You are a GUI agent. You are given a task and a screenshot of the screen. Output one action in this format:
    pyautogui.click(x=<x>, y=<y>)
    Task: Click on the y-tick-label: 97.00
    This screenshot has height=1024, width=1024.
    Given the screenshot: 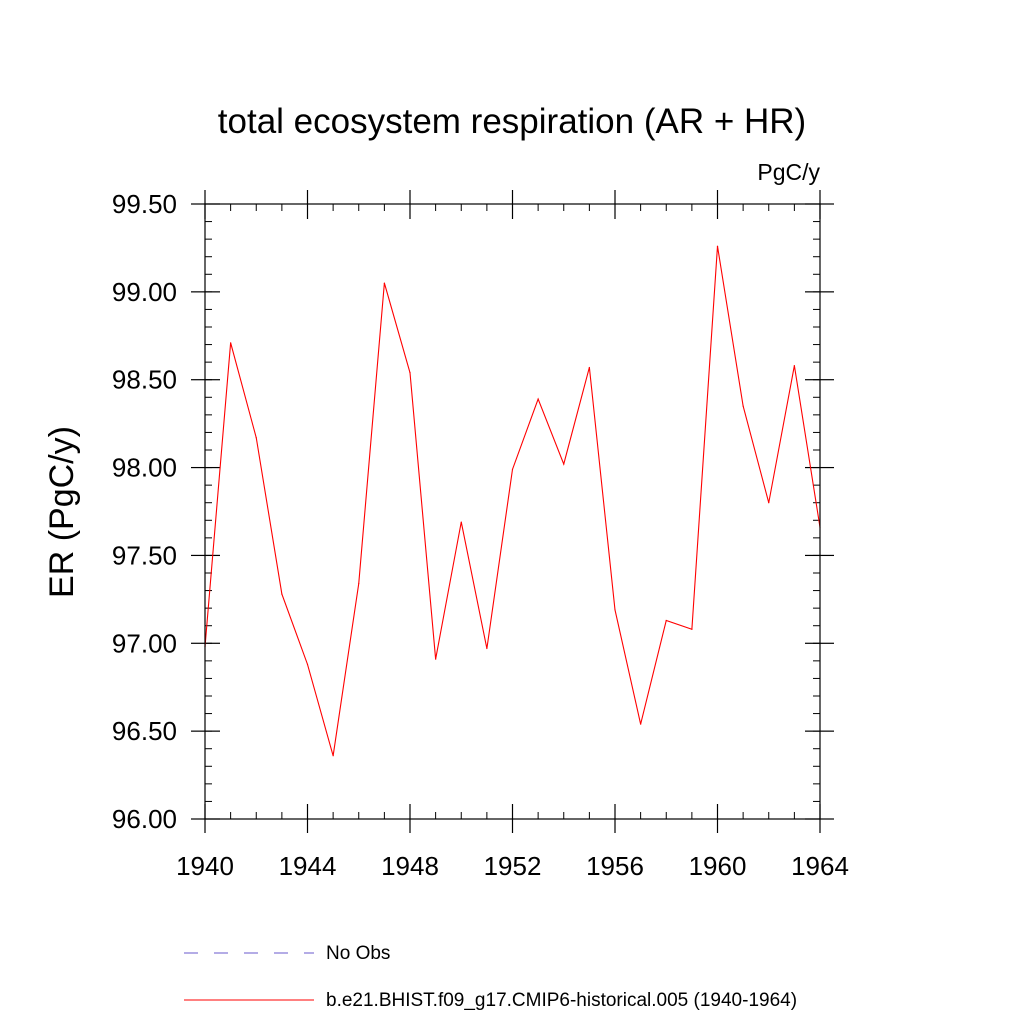 What is the action you would take?
    pyautogui.click(x=144, y=643)
    